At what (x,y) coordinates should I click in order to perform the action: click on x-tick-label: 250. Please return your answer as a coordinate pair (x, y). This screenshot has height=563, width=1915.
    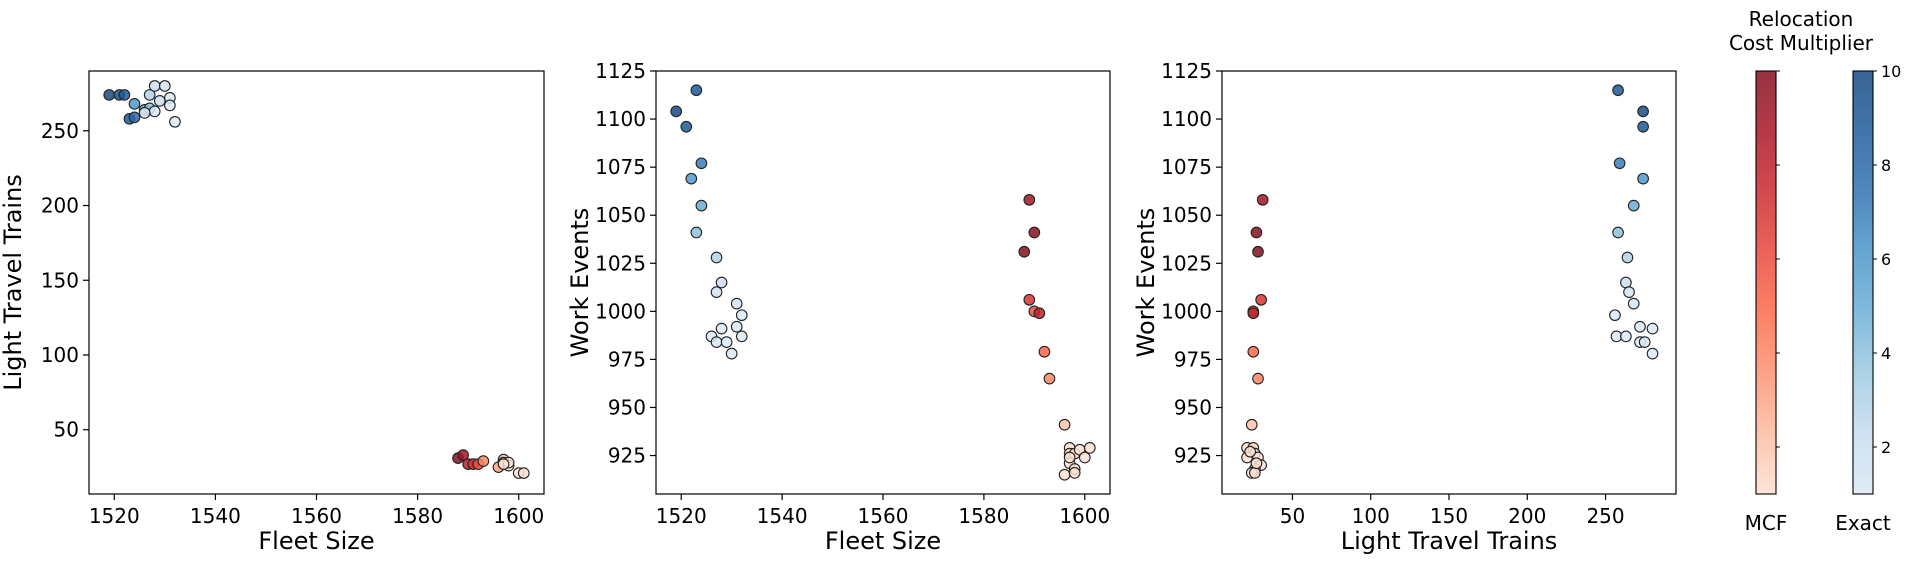
    Looking at the image, I should click on (1605, 516).